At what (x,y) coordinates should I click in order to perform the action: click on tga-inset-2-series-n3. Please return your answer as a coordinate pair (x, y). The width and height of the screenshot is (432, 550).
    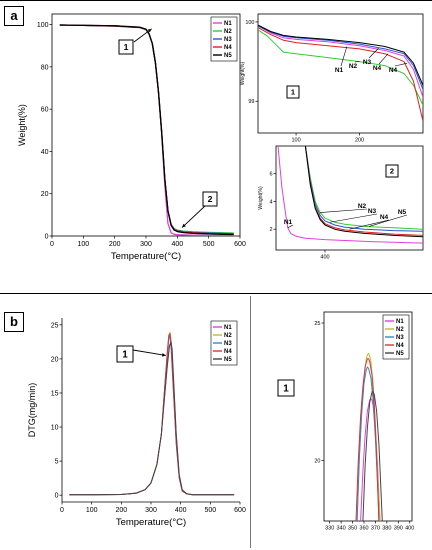
    Looking at the image, I should click on (363, 189).